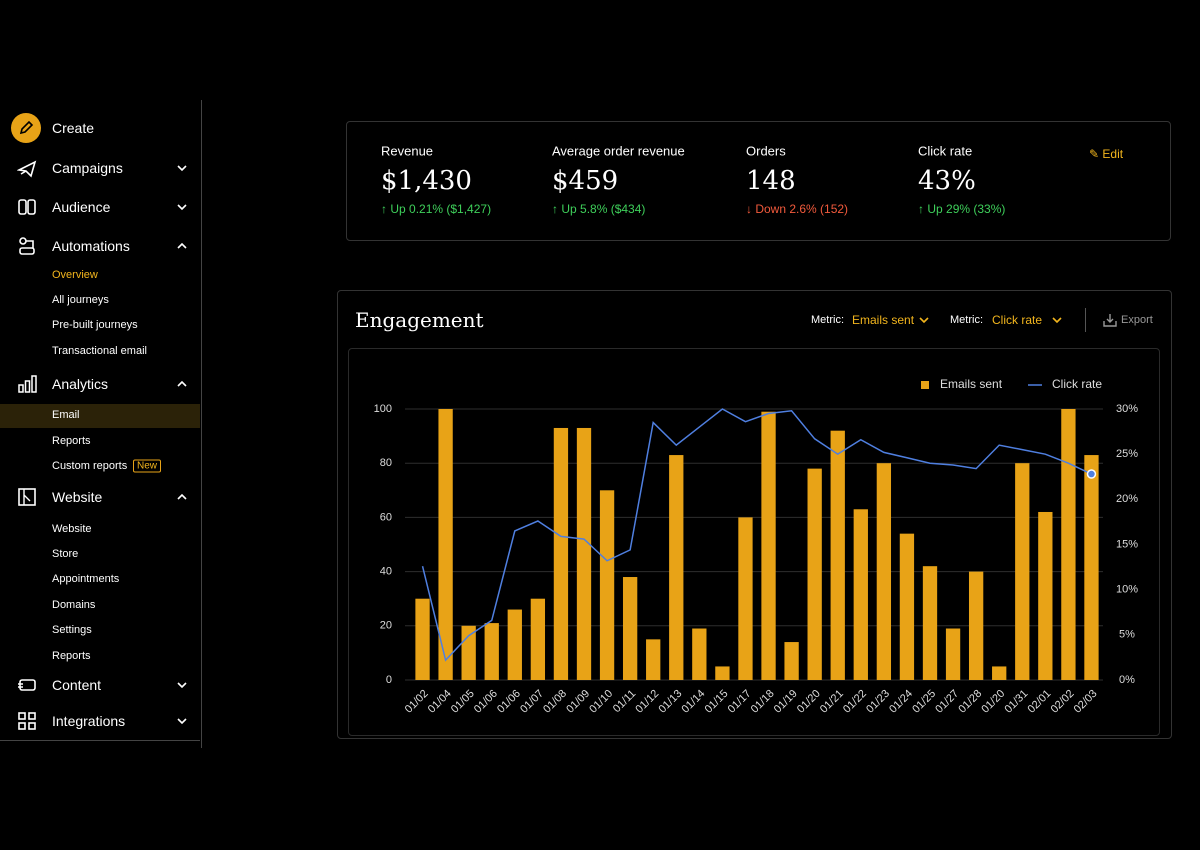 The image size is (1200, 850). Describe the element at coordinates (971, 384) in the screenshot. I see `legend-label: Emails sent` at that location.